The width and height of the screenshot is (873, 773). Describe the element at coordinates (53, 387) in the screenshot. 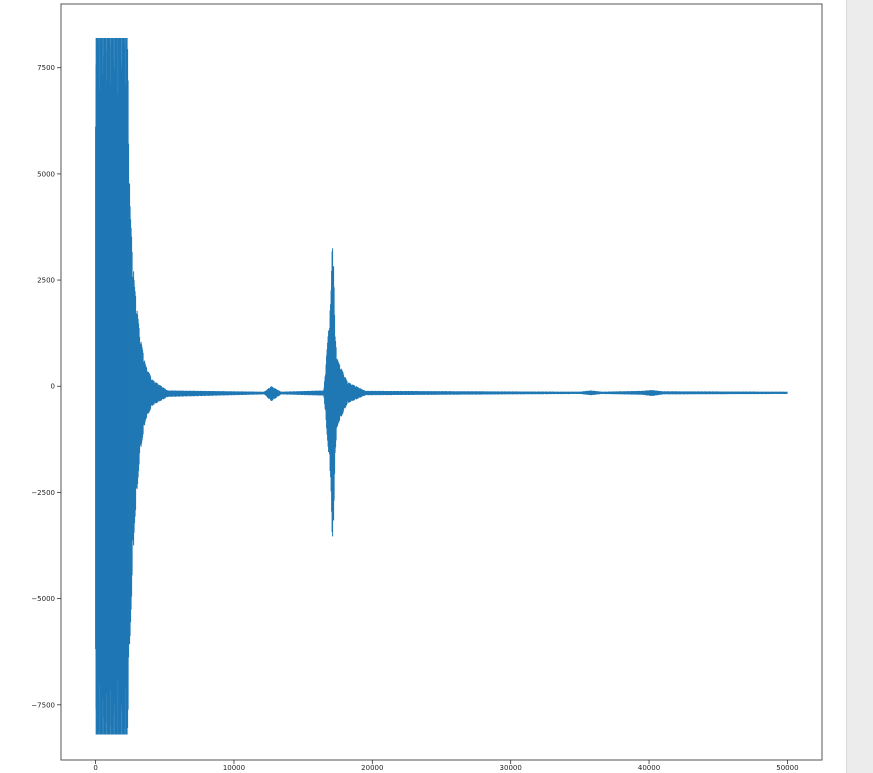

I see `y-tick-label: 0` at that location.